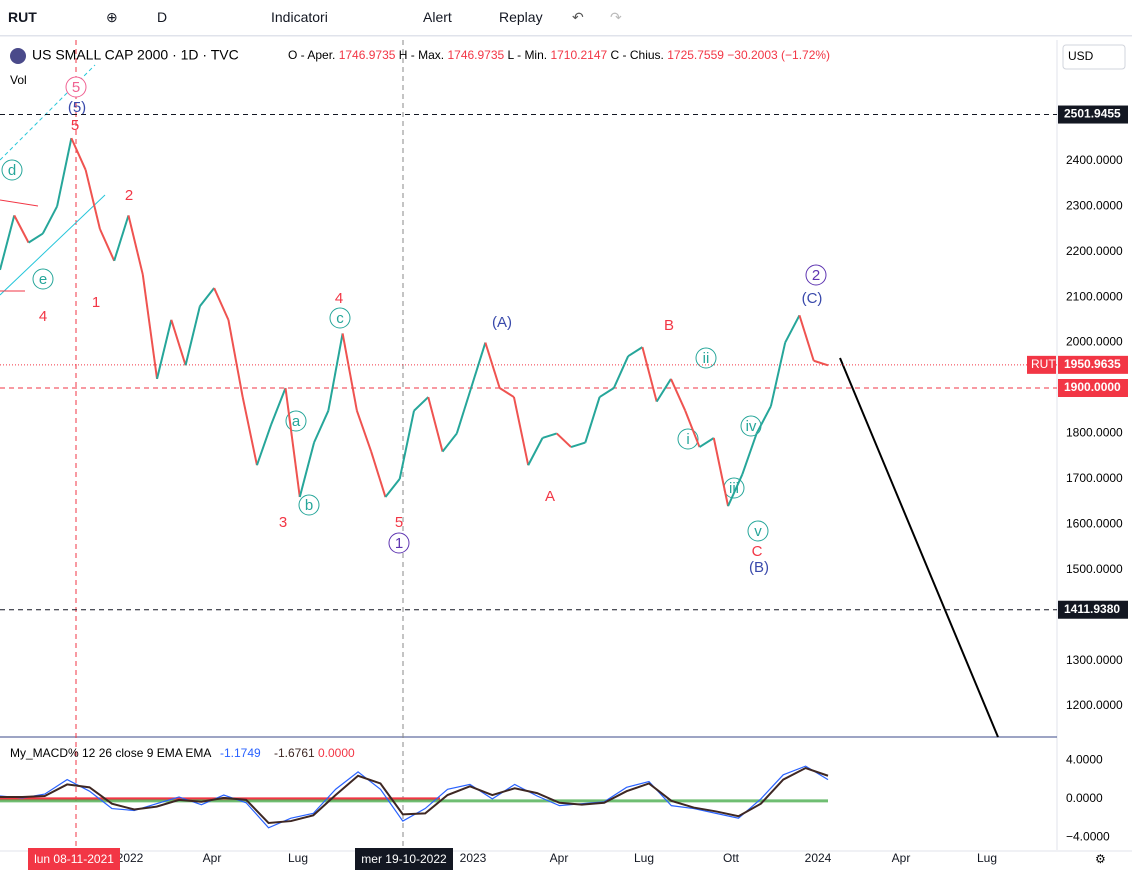 The height and width of the screenshot is (870, 1132). I want to click on macd-val: -1.1749, so click(240, 753).